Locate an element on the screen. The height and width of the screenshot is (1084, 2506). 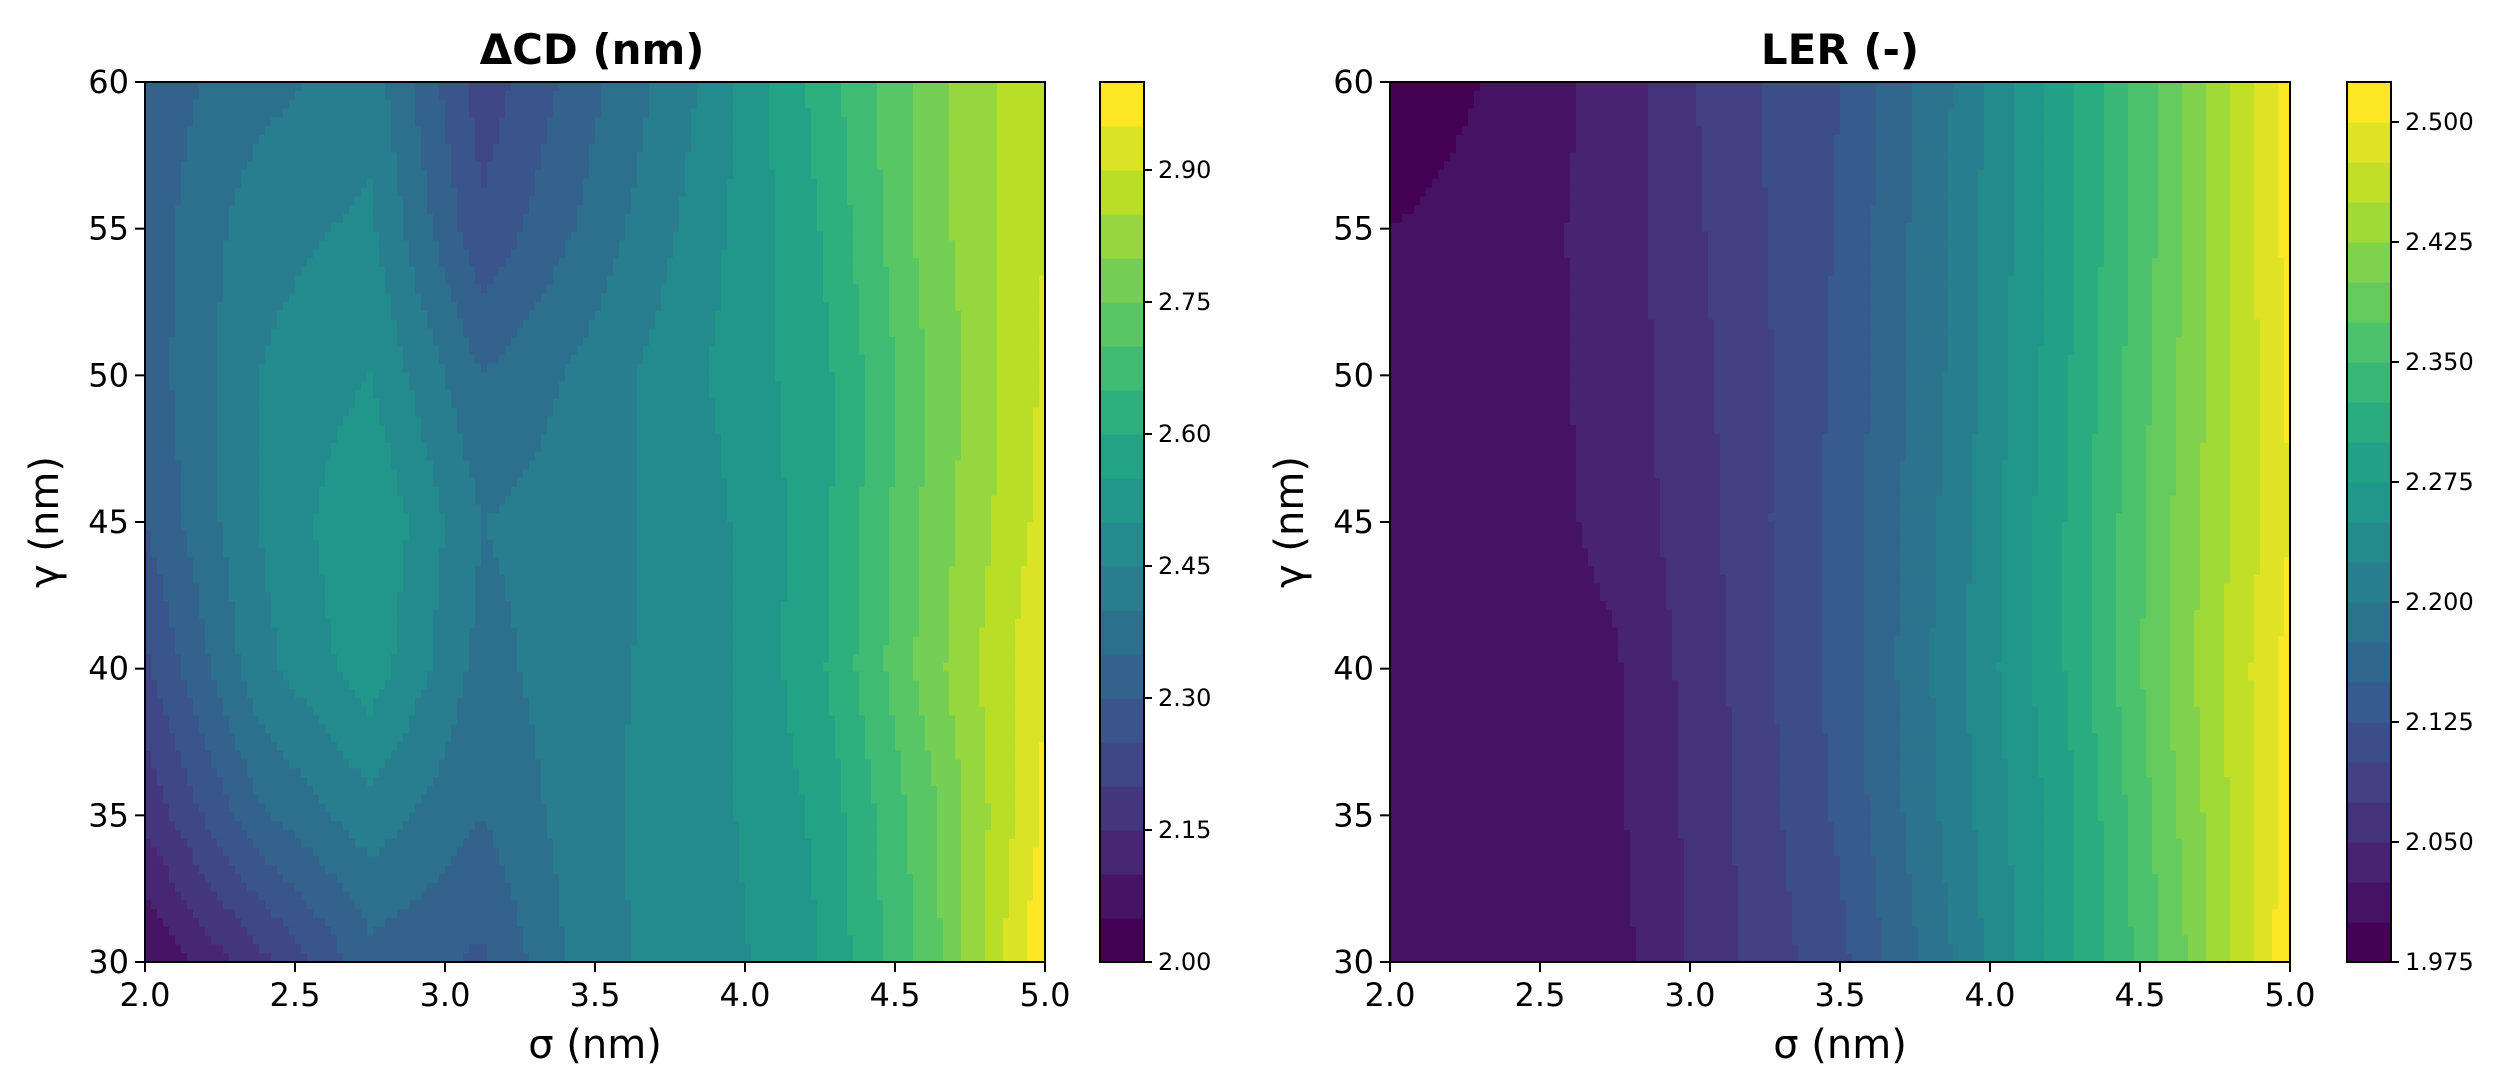
x-axis-label: σ (nm) is located at coordinates (595, 1045).